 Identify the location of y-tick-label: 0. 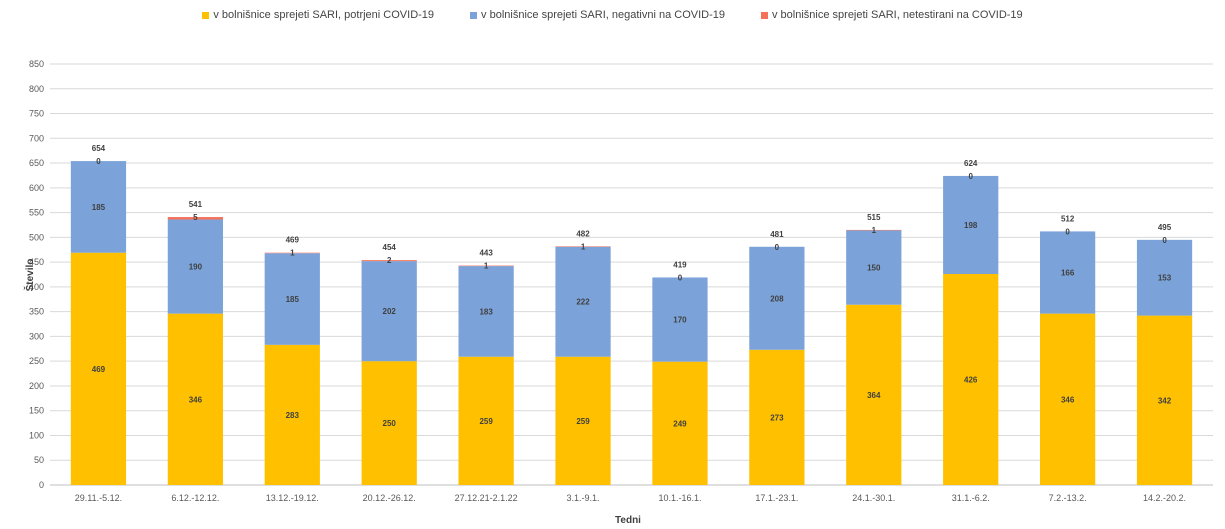
(41, 485).